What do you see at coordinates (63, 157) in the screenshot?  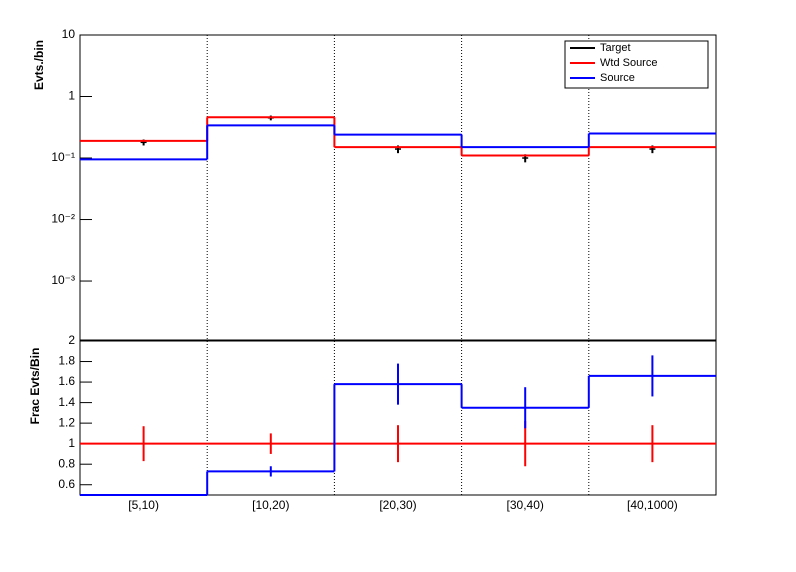 I see `y-tick-label: 10⁻¹` at bounding box center [63, 157].